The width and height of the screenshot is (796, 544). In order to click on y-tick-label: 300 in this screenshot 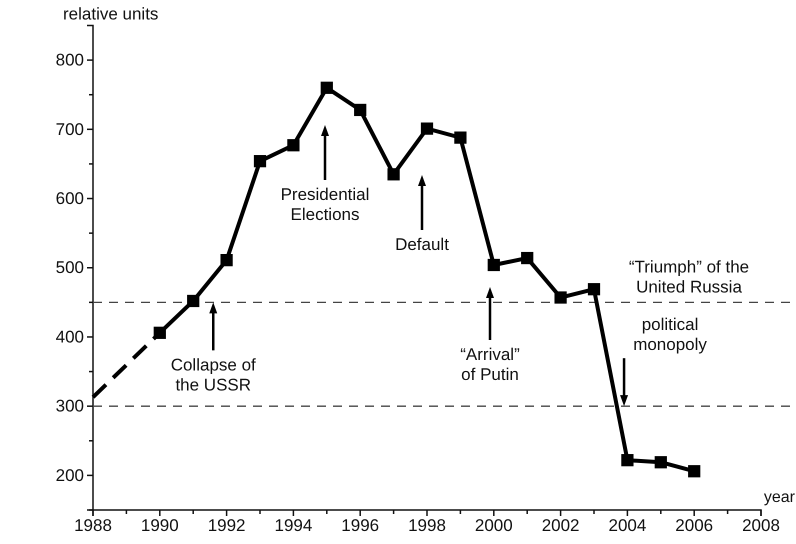, I will do `click(70, 406)`.